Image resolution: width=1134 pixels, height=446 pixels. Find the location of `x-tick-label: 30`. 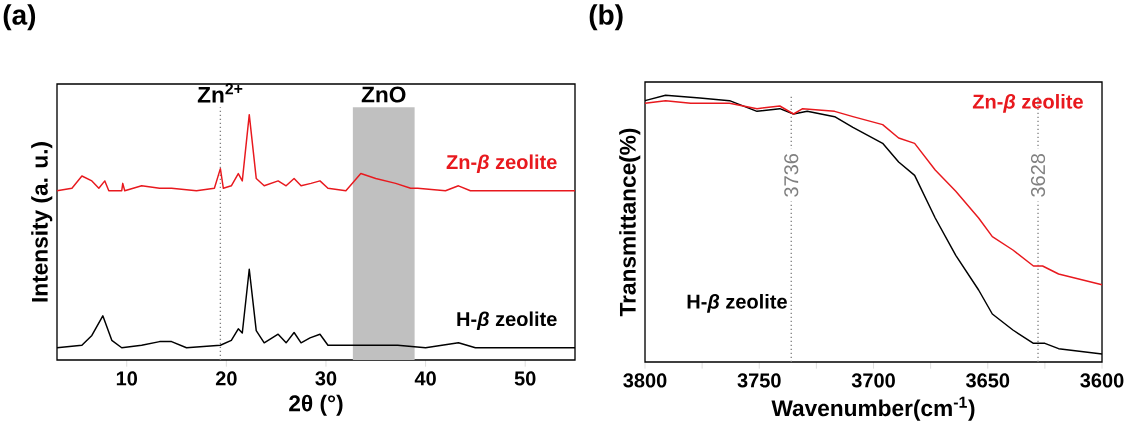

x-tick-label: 30 is located at coordinates (326, 378).